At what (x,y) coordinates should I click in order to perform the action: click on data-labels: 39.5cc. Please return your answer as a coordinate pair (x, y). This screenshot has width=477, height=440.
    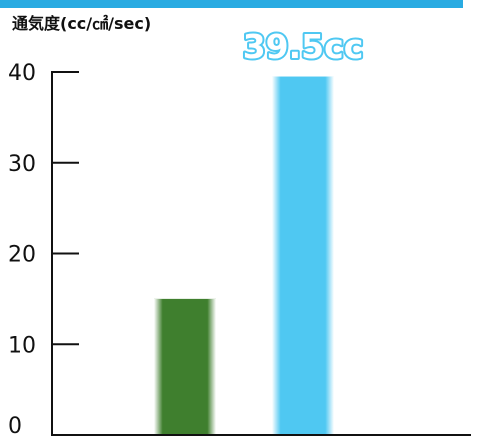
    Looking at the image, I should click on (303, 46).